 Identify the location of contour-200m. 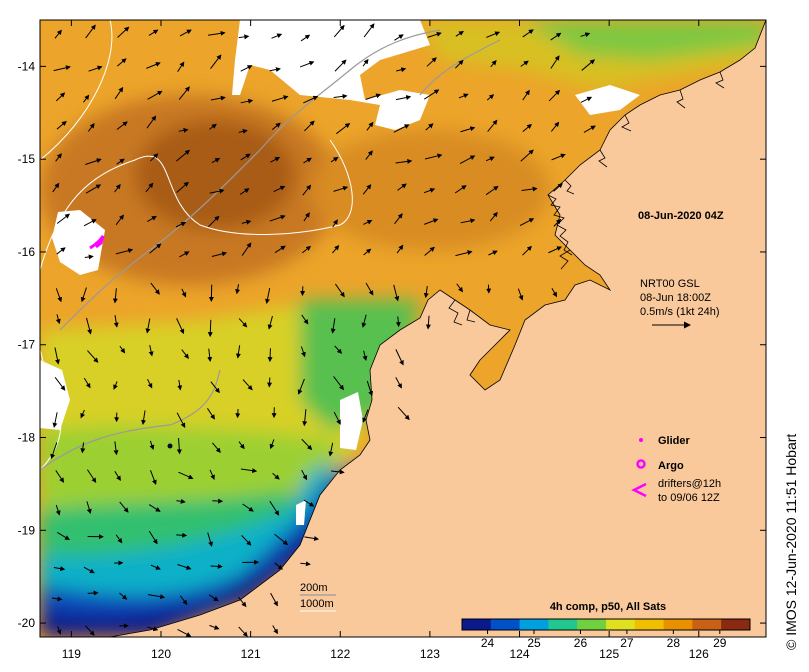
(460, 67).